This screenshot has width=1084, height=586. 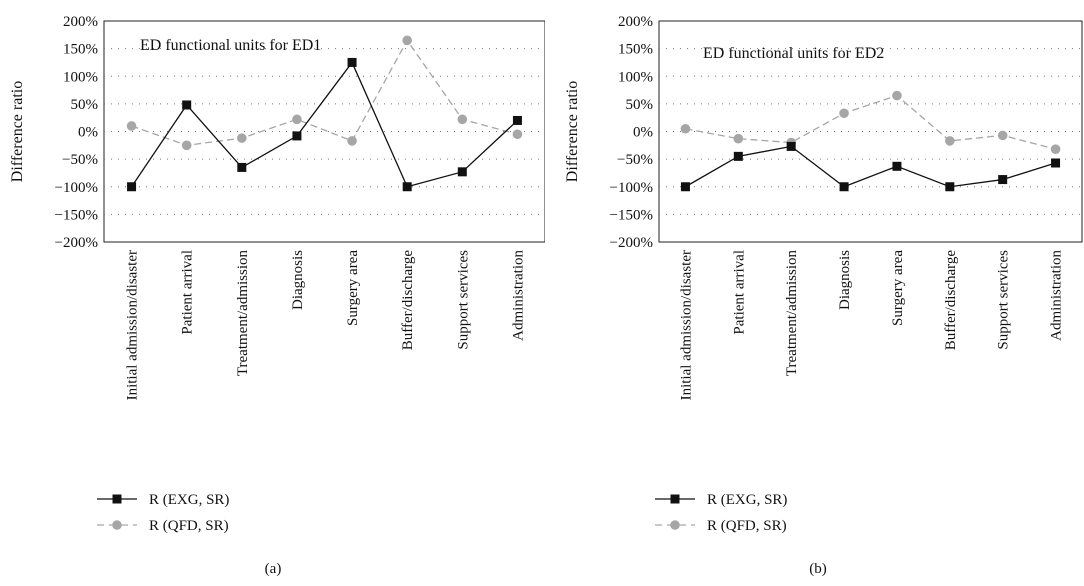 What do you see at coordinates (793, 53) in the screenshot?
I see `chart-annotation: ED functional units for ED2` at bounding box center [793, 53].